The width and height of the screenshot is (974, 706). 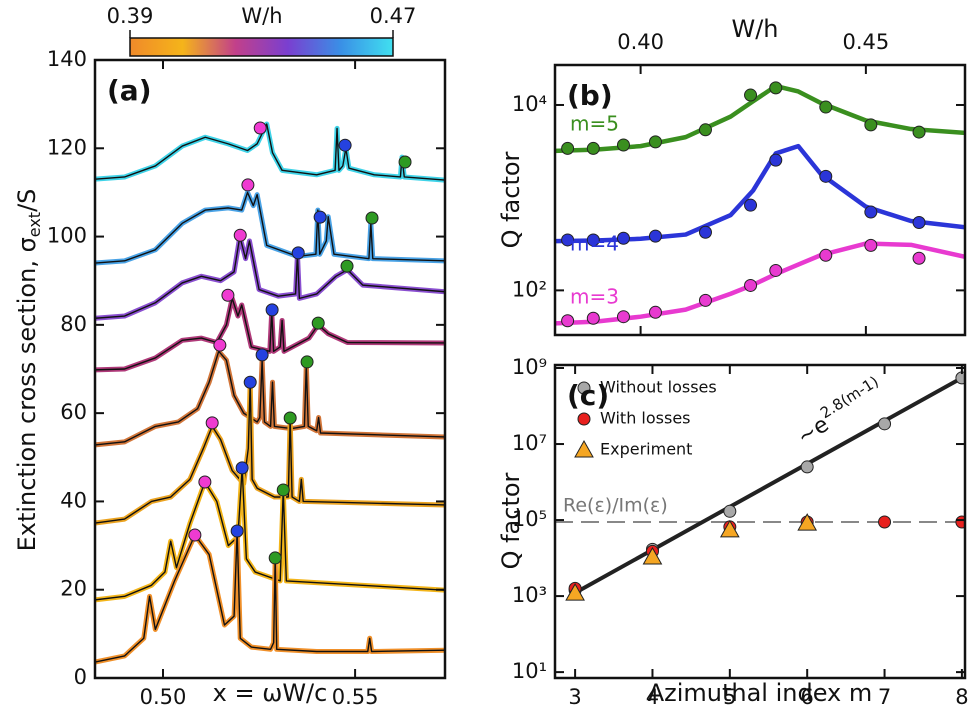 I want to click on y-tick-label: 100, so click(x=67, y=236).